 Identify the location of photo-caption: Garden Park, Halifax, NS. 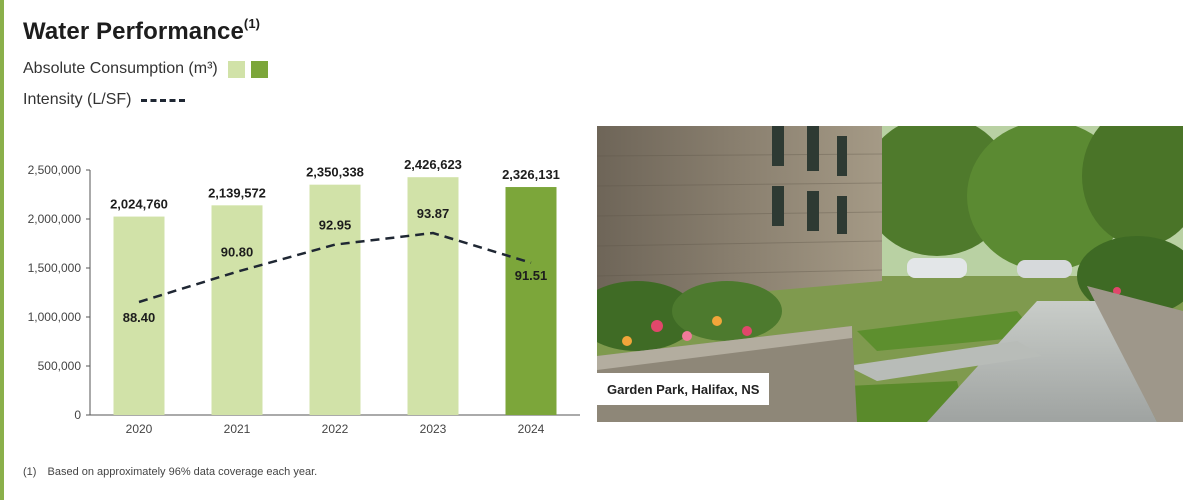
(683, 389).